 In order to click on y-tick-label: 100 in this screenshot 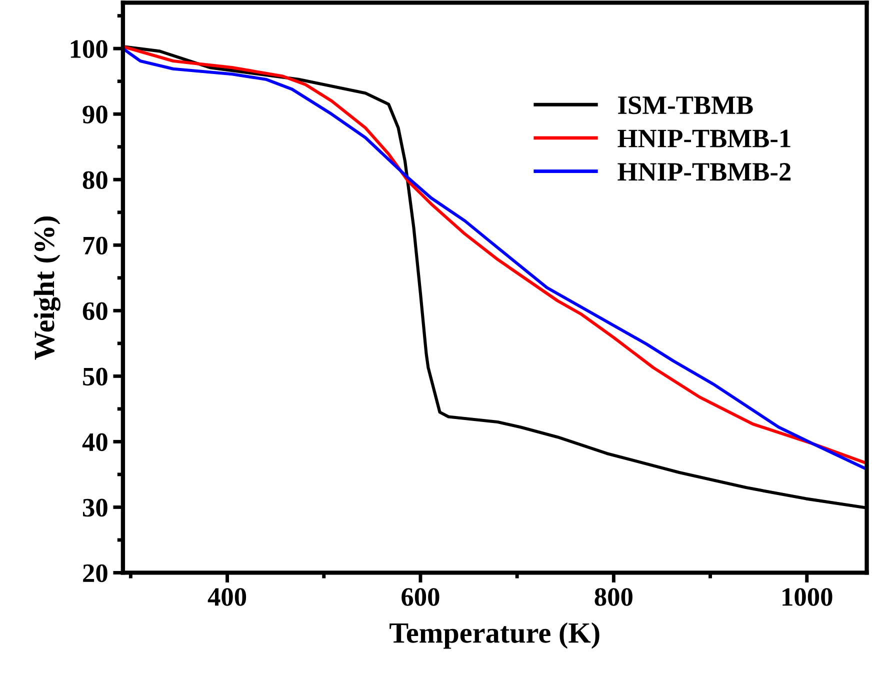, I will do `click(89, 49)`.